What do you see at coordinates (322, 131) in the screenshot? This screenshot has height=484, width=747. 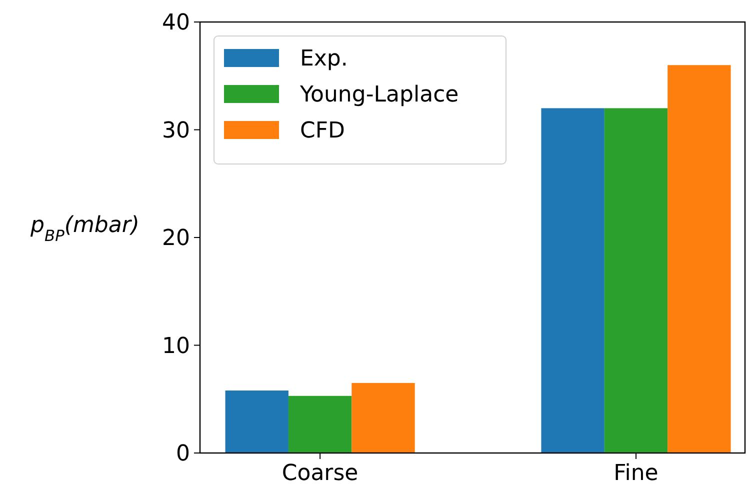 I see `legend-label: CFD` at bounding box center [322, 131].